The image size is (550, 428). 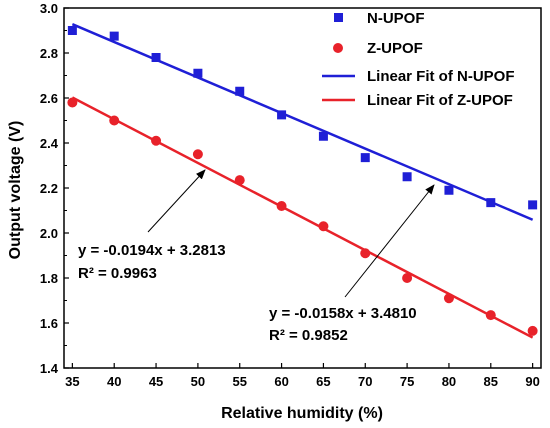 I want to click on x-tick-label-6: 65, so click(x=323, y=381).